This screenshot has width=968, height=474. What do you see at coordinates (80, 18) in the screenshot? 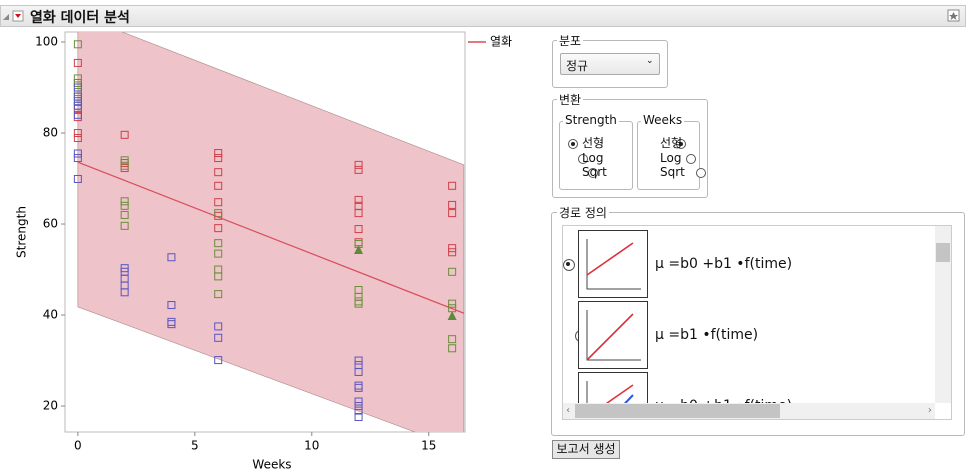
I see `header-title: 열화 데이터 분석` at bounding box center [80, 18].